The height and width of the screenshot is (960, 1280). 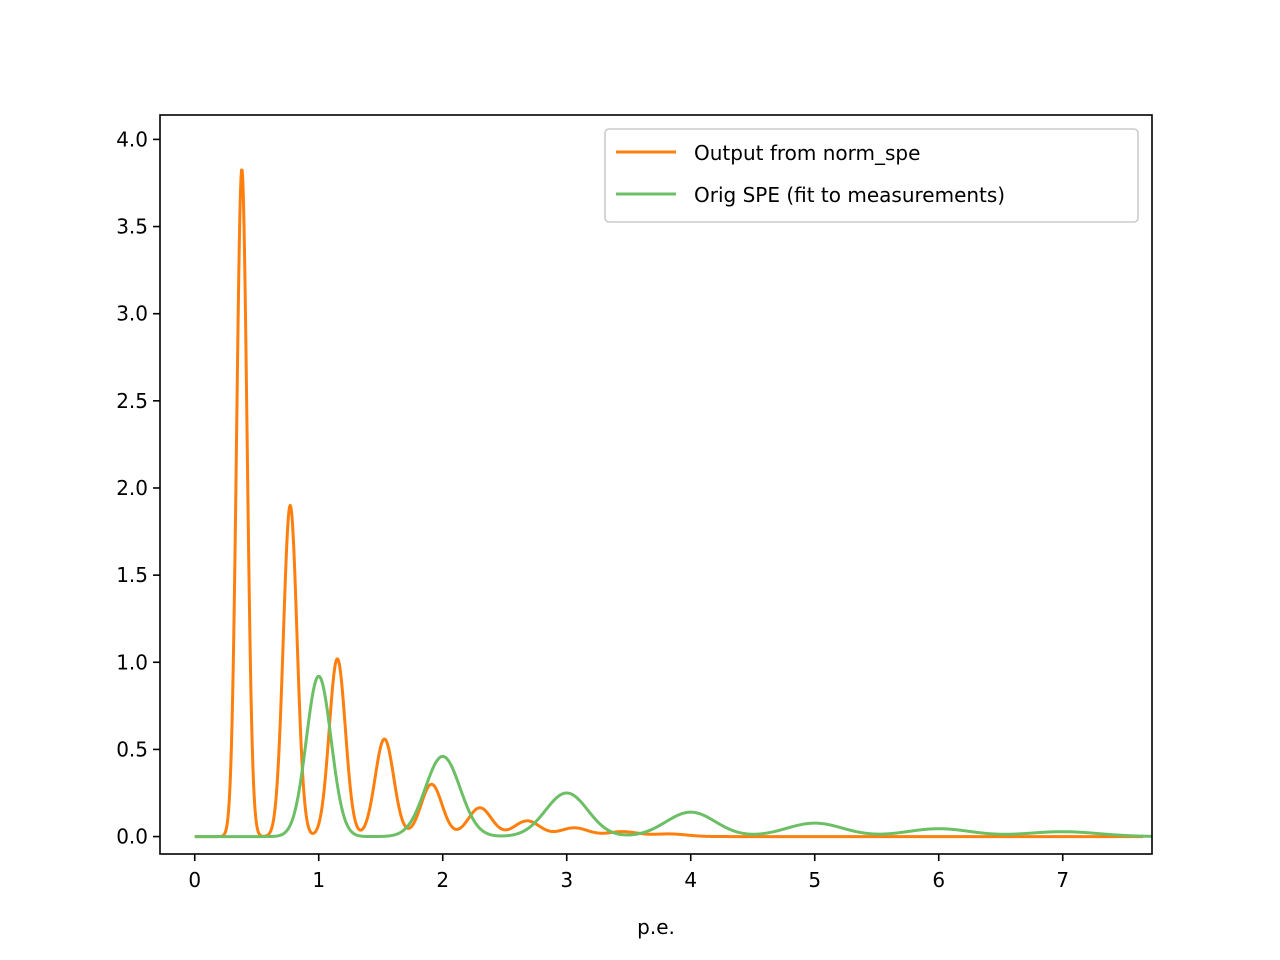 What do you see at coordinates (628, 873) in the screenshot?
I see `x-axis: 0 1 2 3 4 5 6 7` at bounding box center [628, 873].